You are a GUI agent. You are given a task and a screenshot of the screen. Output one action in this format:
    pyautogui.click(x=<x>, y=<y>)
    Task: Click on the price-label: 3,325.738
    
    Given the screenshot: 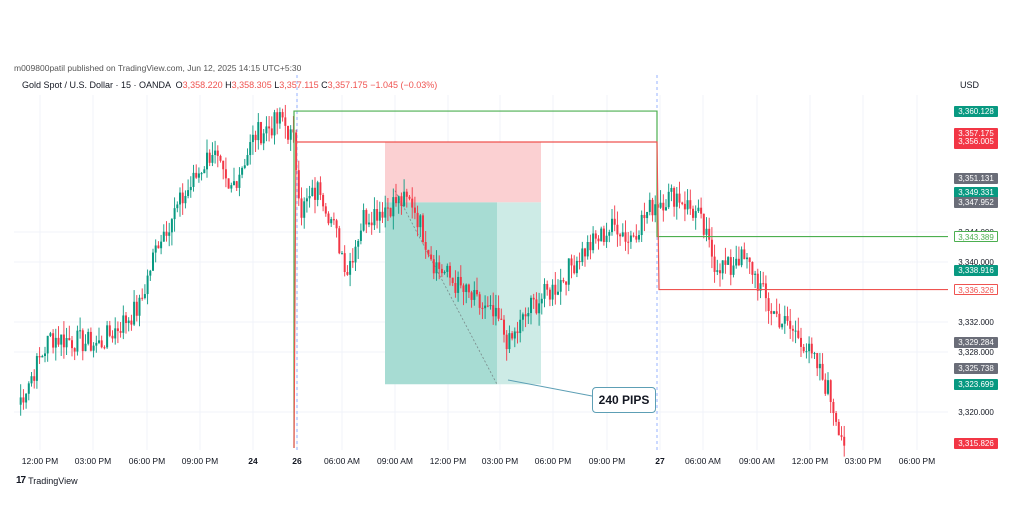 What is the action you would take?
    pyautogui.click(x=976, y=369)
    